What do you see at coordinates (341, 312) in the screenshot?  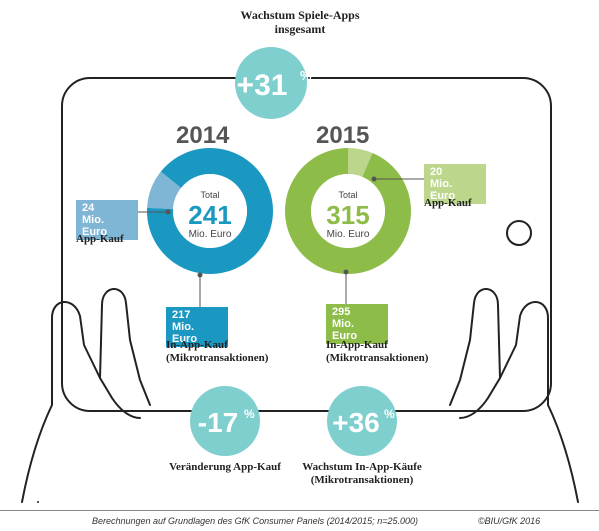 I see `value-2015-inapp: 295` at bounding box center [341, 312].